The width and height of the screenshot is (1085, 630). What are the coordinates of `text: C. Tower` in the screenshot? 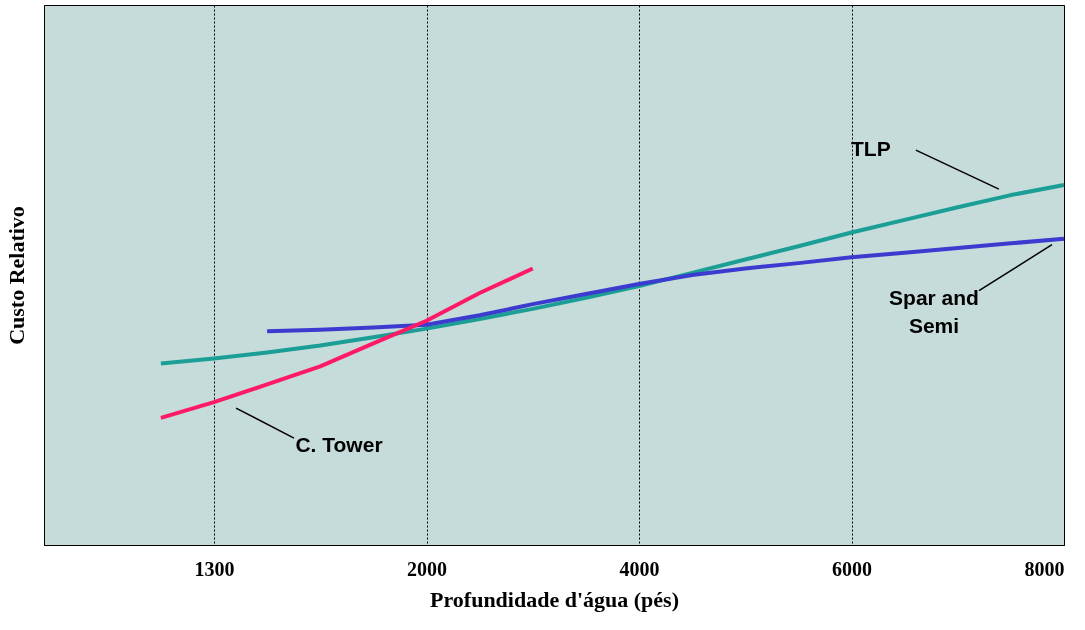 It's located at (339, 445).